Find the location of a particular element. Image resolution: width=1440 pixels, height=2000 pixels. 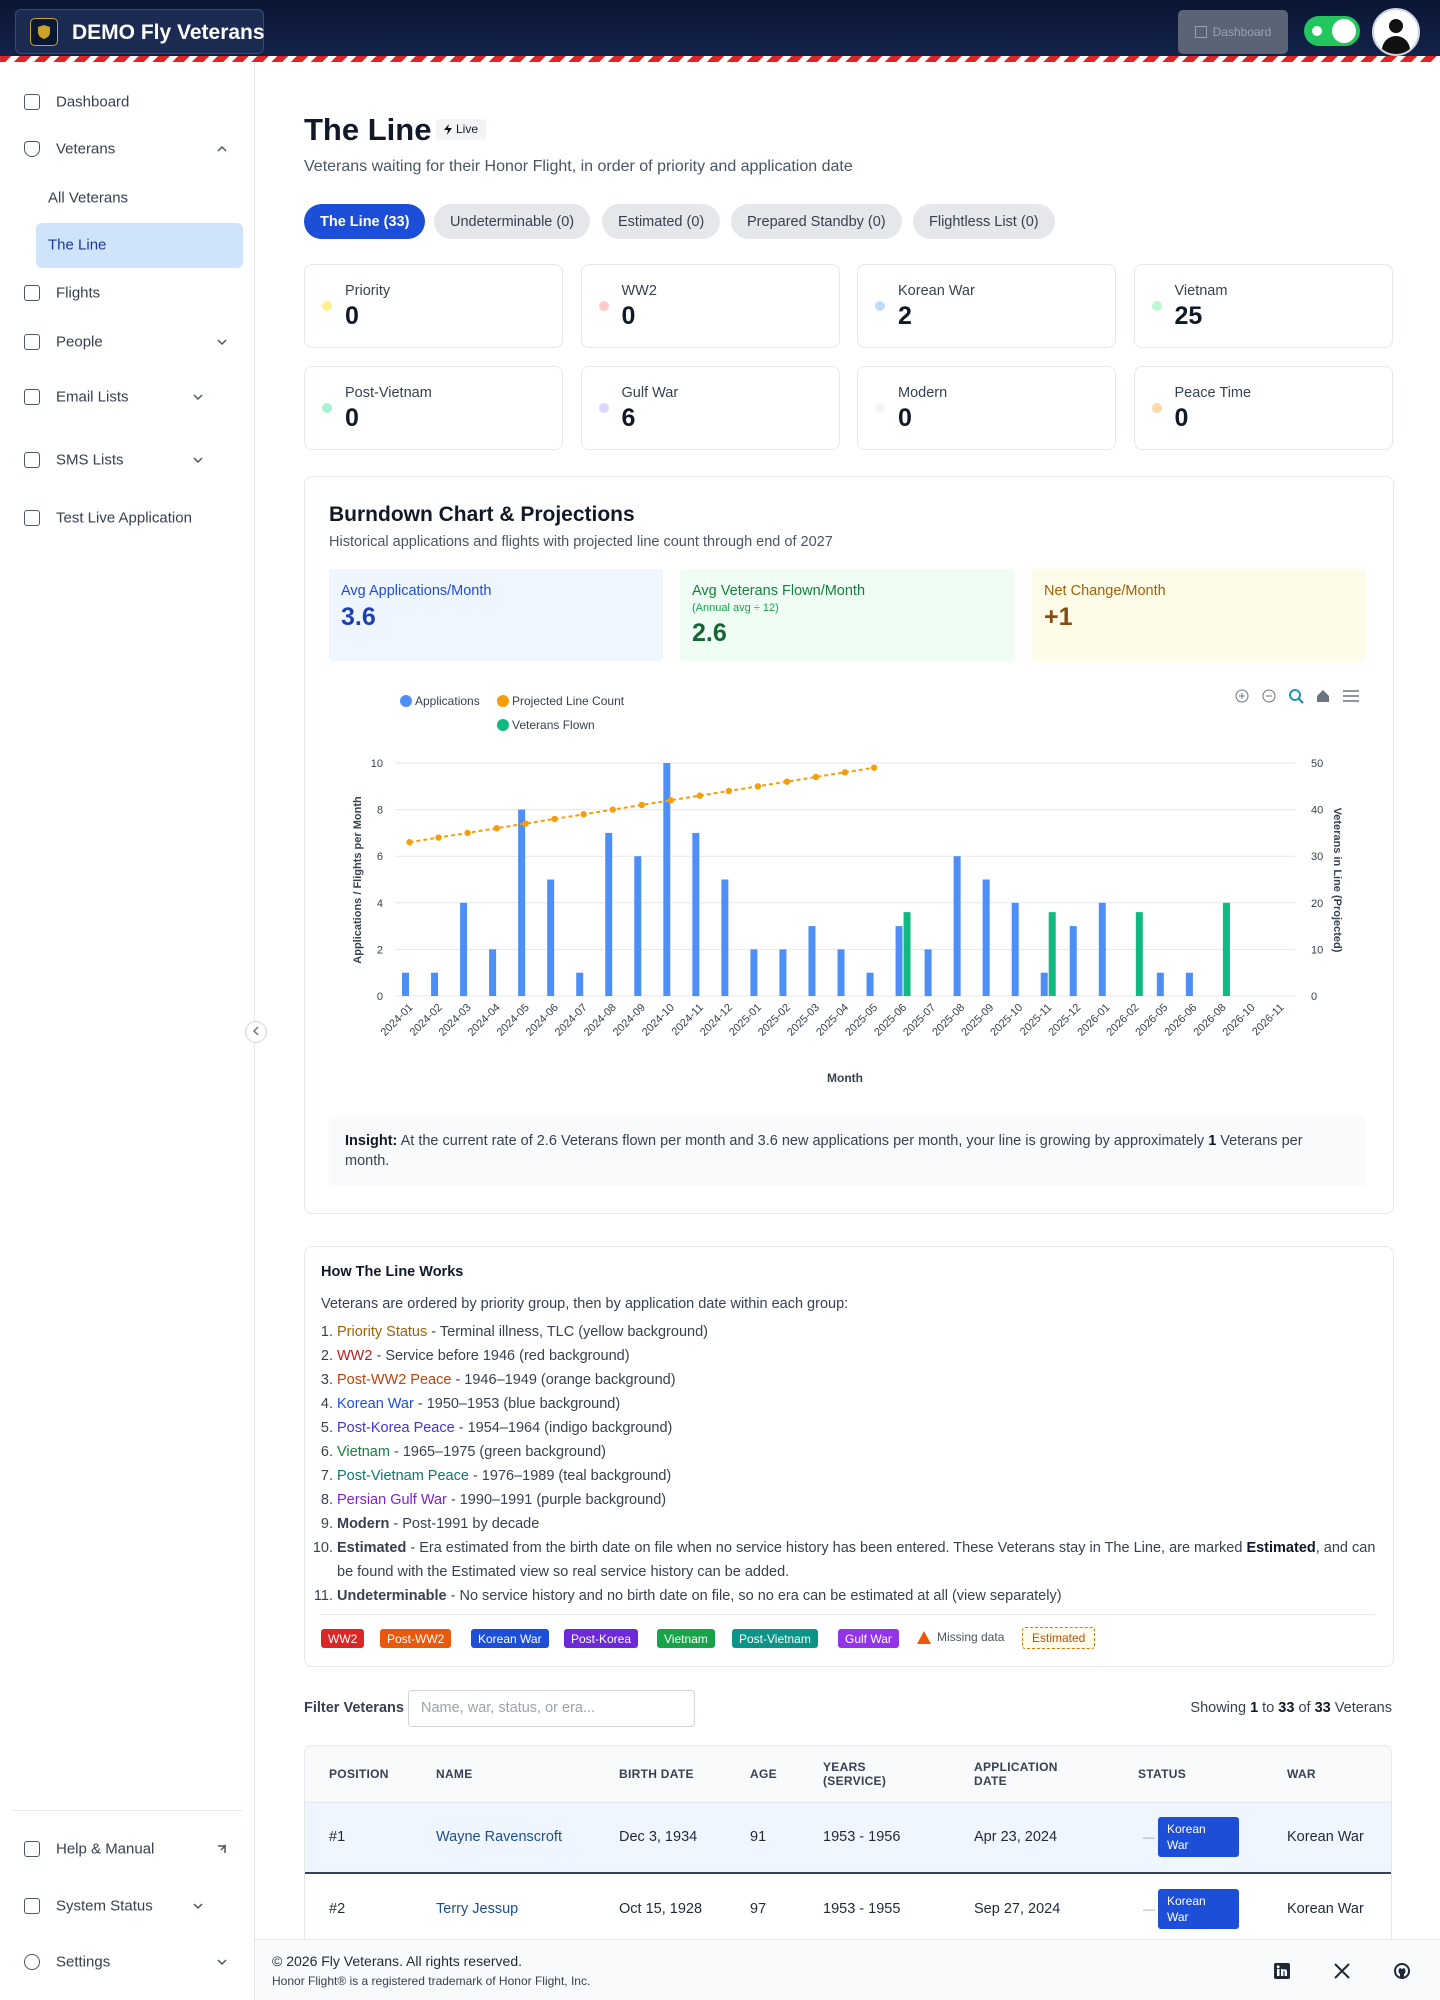

nav-item: Test Live Application is located at coordinates (124, 518).